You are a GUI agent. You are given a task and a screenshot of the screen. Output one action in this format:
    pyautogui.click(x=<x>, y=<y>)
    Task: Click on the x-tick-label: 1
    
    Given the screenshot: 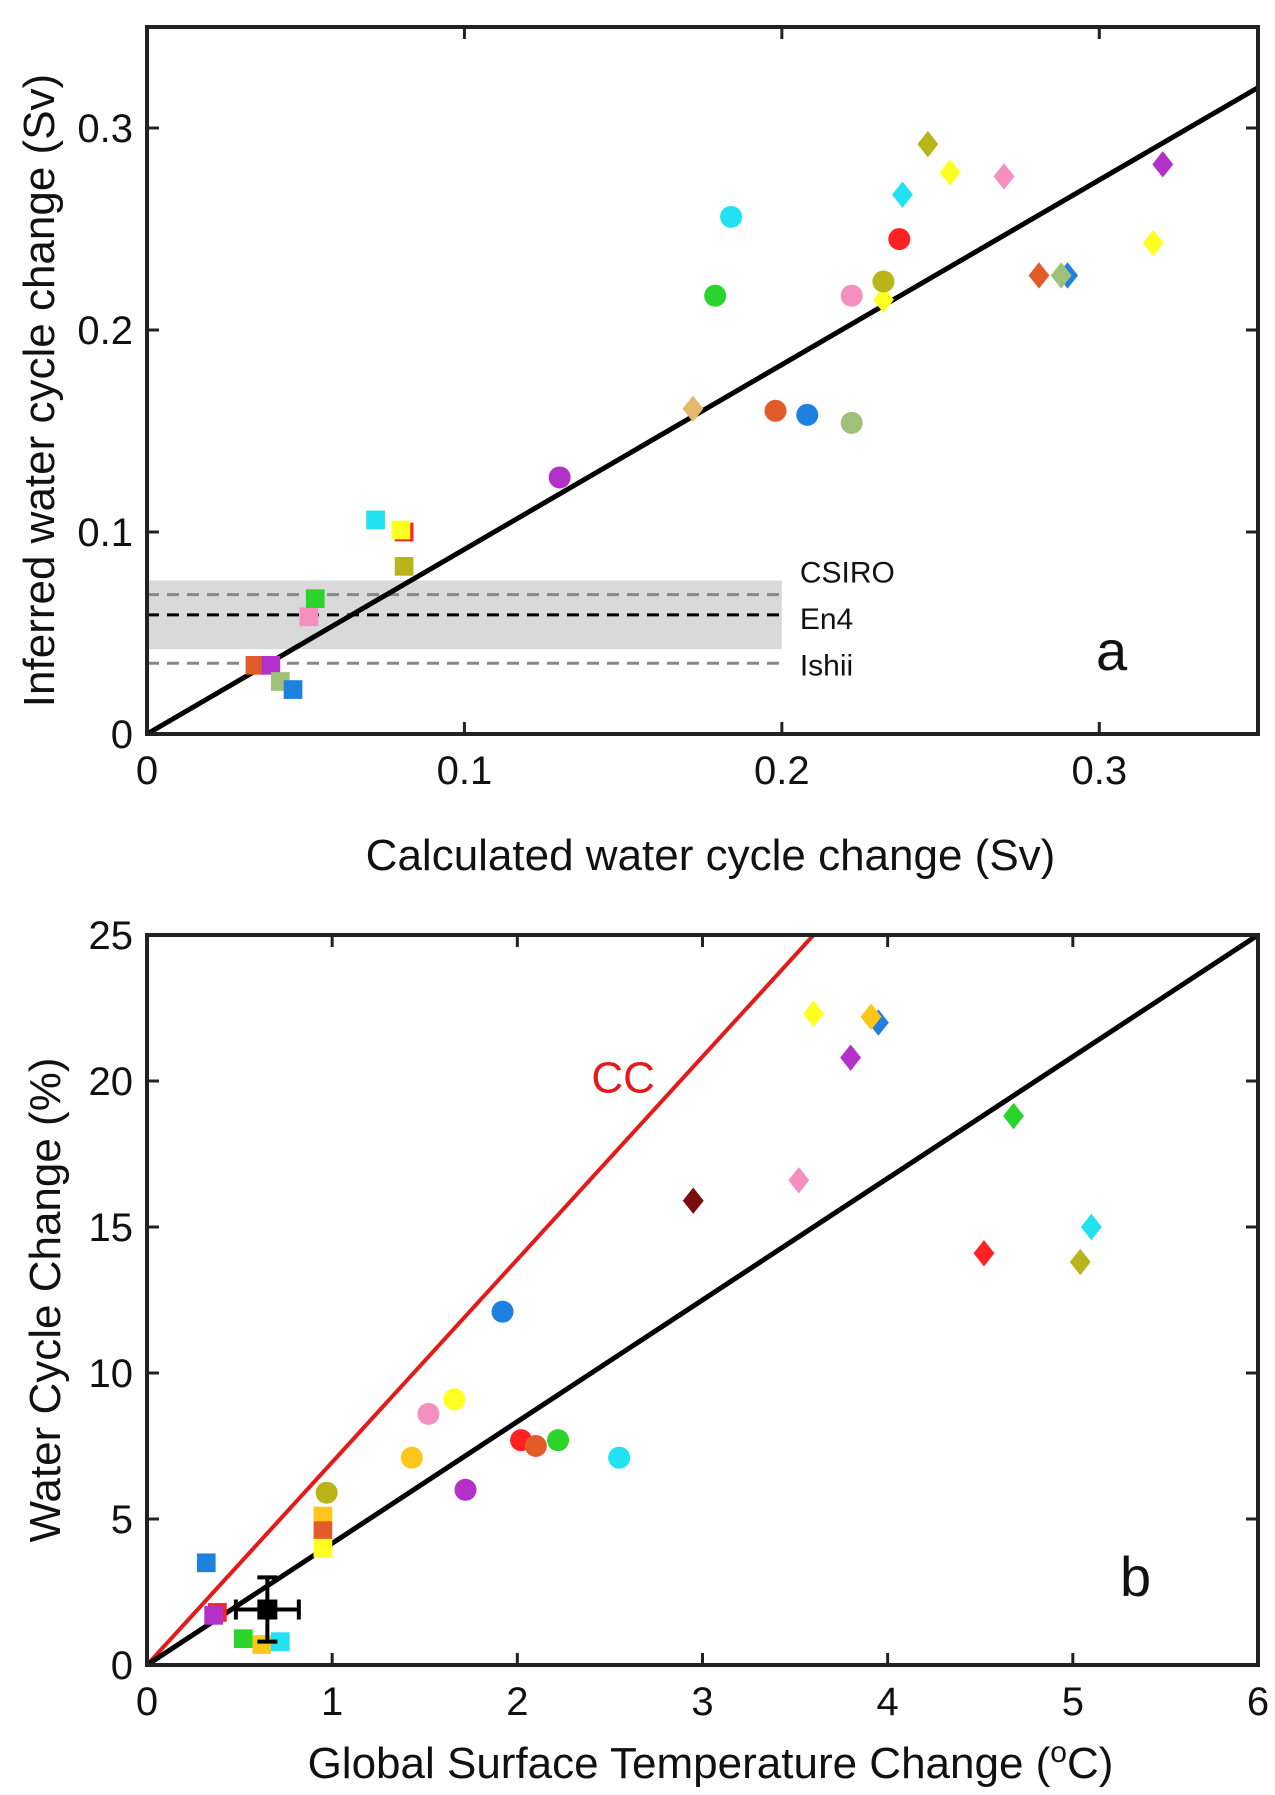 What is the action you would take?
    pyautogui.click(x=332, y=1702)
    